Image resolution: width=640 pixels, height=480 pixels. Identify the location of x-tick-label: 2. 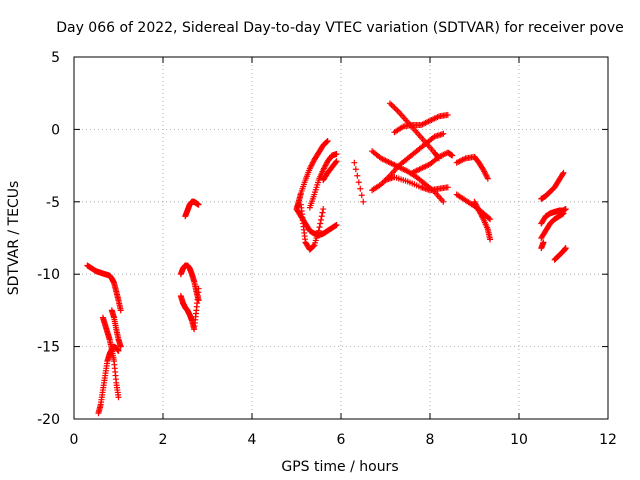
(163, 440).